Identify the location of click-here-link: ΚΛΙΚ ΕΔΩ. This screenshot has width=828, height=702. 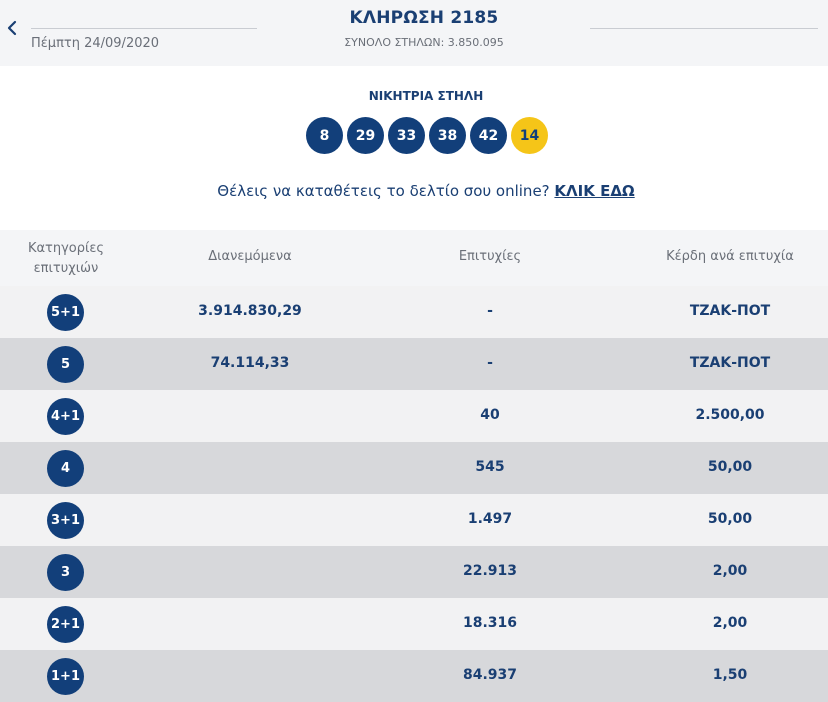
(594, 191).